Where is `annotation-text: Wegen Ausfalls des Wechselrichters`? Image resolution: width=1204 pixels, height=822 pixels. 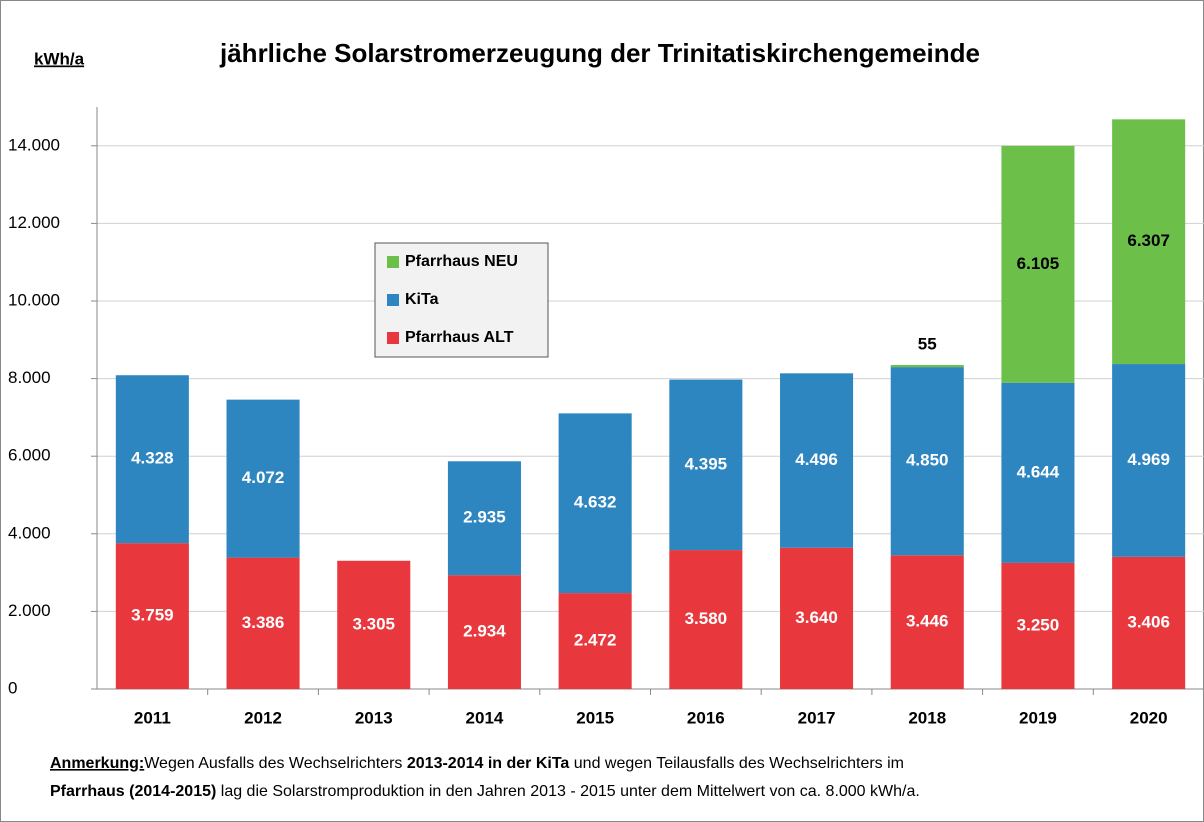
annotation-text: Wegen Ausfalls des Wechselrichters is located at coordinates (275, 763).